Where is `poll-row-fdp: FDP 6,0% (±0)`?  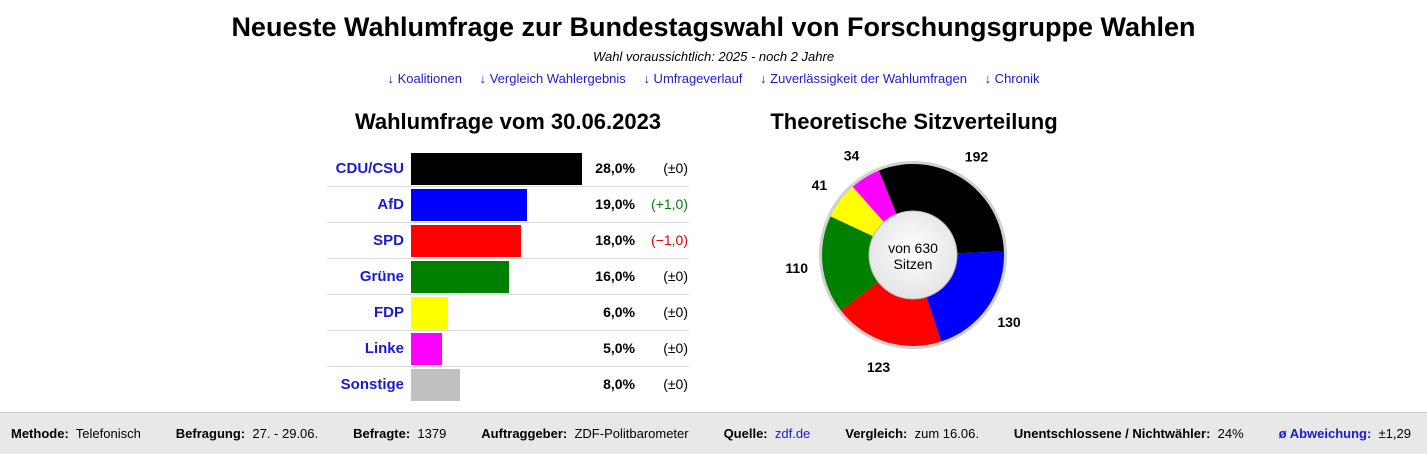 poll-row-fdp: FDP 6,0% (±0) is located at coordinates (508, 313).